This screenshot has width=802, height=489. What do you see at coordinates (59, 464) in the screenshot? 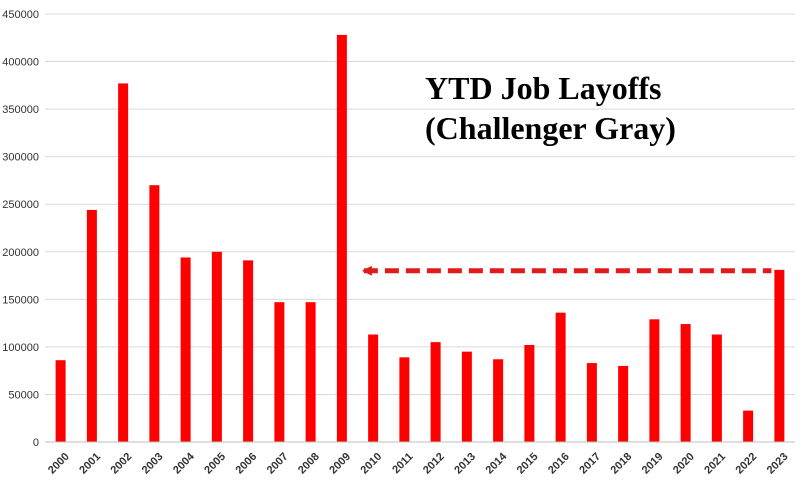
I see `x-tick-label-2000: 2000` at bounding box center [59, 464].